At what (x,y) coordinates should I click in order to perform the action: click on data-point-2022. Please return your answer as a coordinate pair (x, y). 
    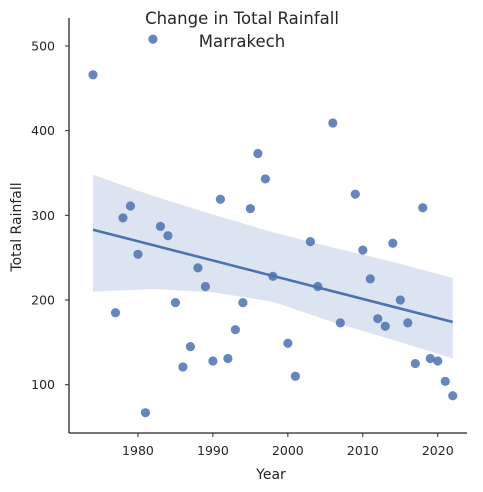
    Looking at the image, I should click on (453, 396).